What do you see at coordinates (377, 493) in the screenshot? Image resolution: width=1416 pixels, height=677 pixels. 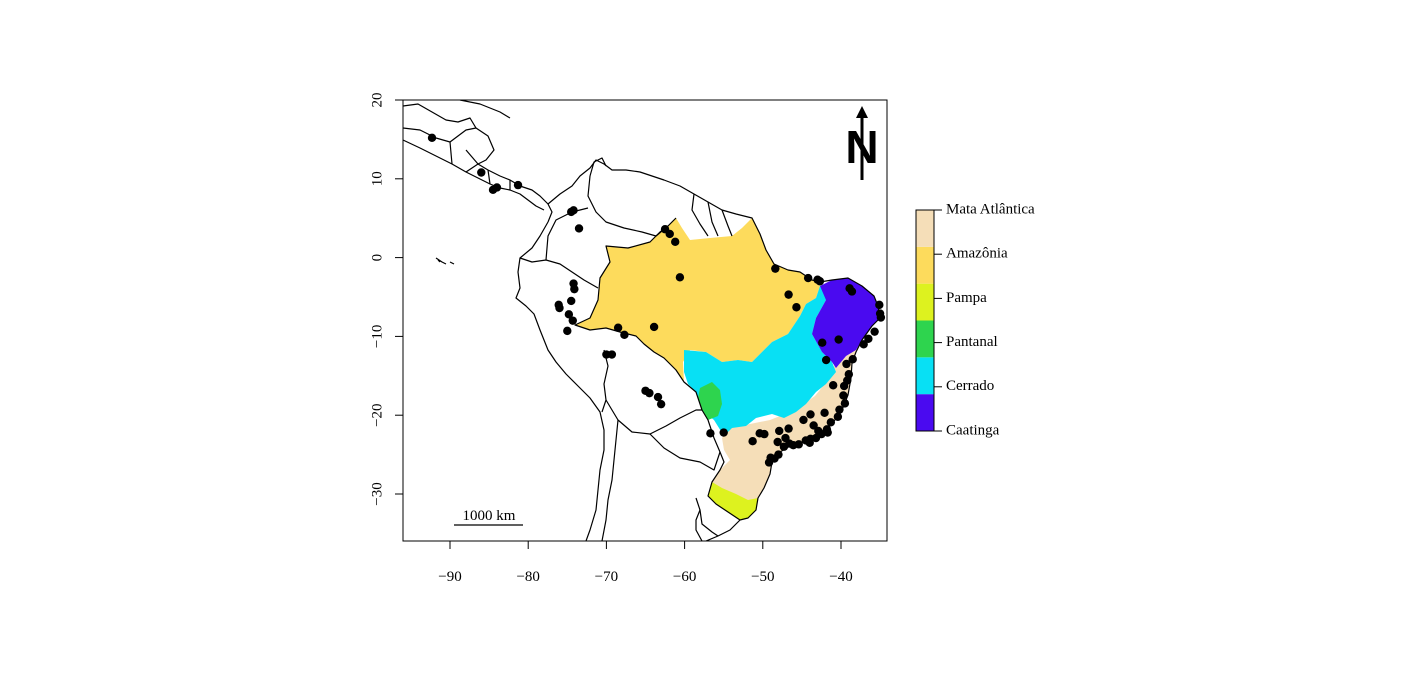 I see `y-tick-label: −30` at bounding box center [377, 493].